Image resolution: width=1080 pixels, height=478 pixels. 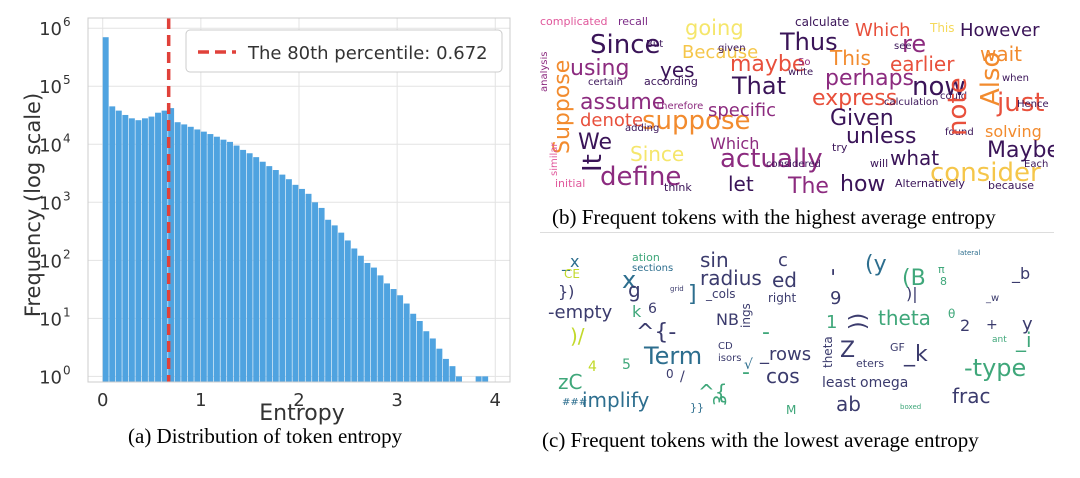 I want to click on wordcloud-word: θ, so click(x=952, y=314).